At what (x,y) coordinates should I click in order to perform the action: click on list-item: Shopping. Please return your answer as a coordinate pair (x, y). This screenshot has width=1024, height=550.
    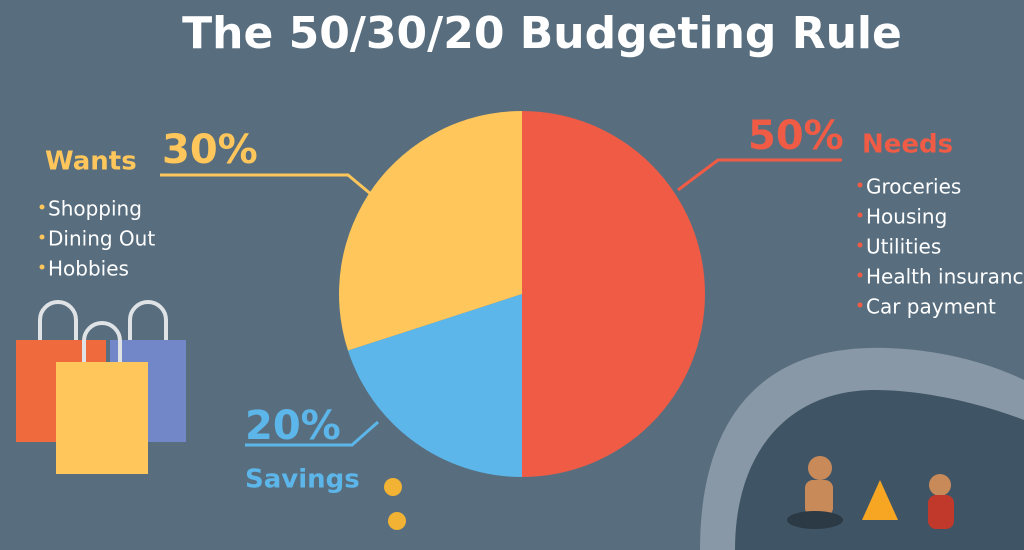
    Looking at the image, I should click on (95, 209).